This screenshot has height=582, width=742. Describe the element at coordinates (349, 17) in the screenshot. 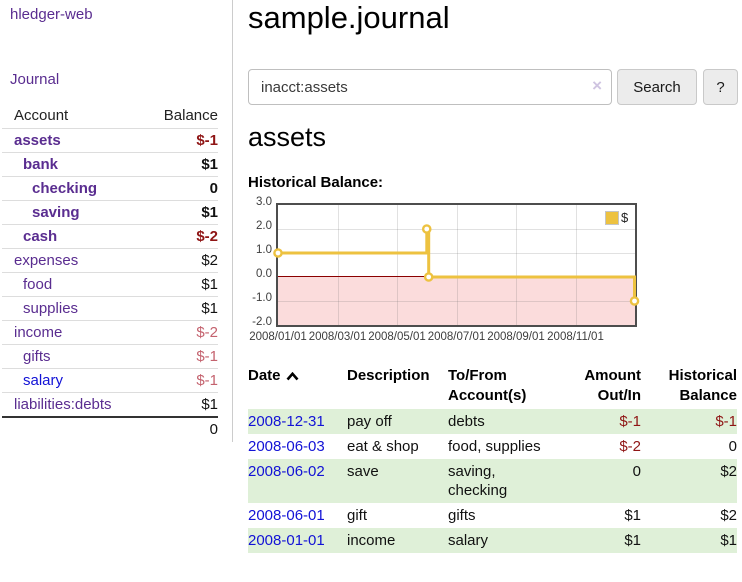

I see `page-title: sample.journal` at that location.